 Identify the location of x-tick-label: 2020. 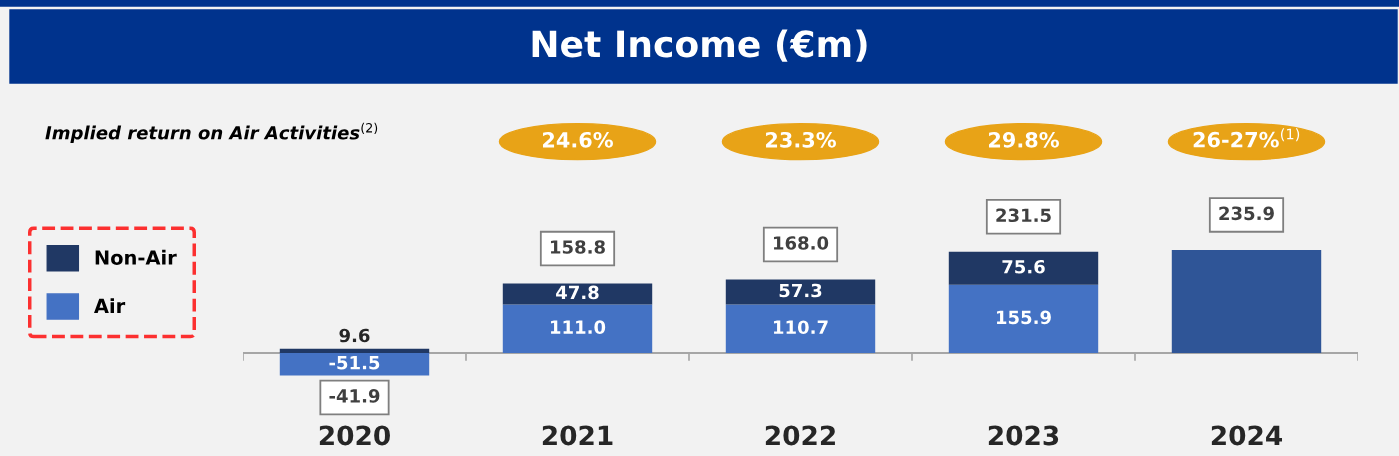
(354, 435).